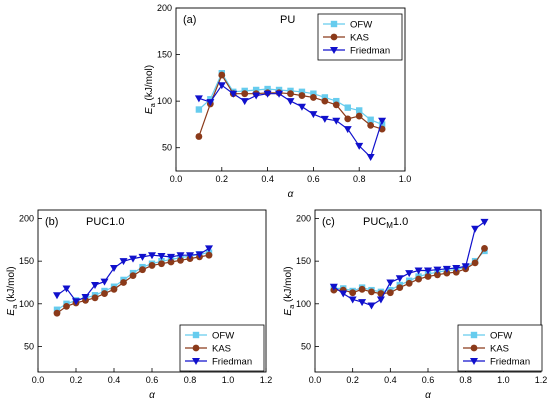 The width and height of the screenshot is (550, 409). I want to click on panel-title-main: PUC1.0, so click(105, 222).